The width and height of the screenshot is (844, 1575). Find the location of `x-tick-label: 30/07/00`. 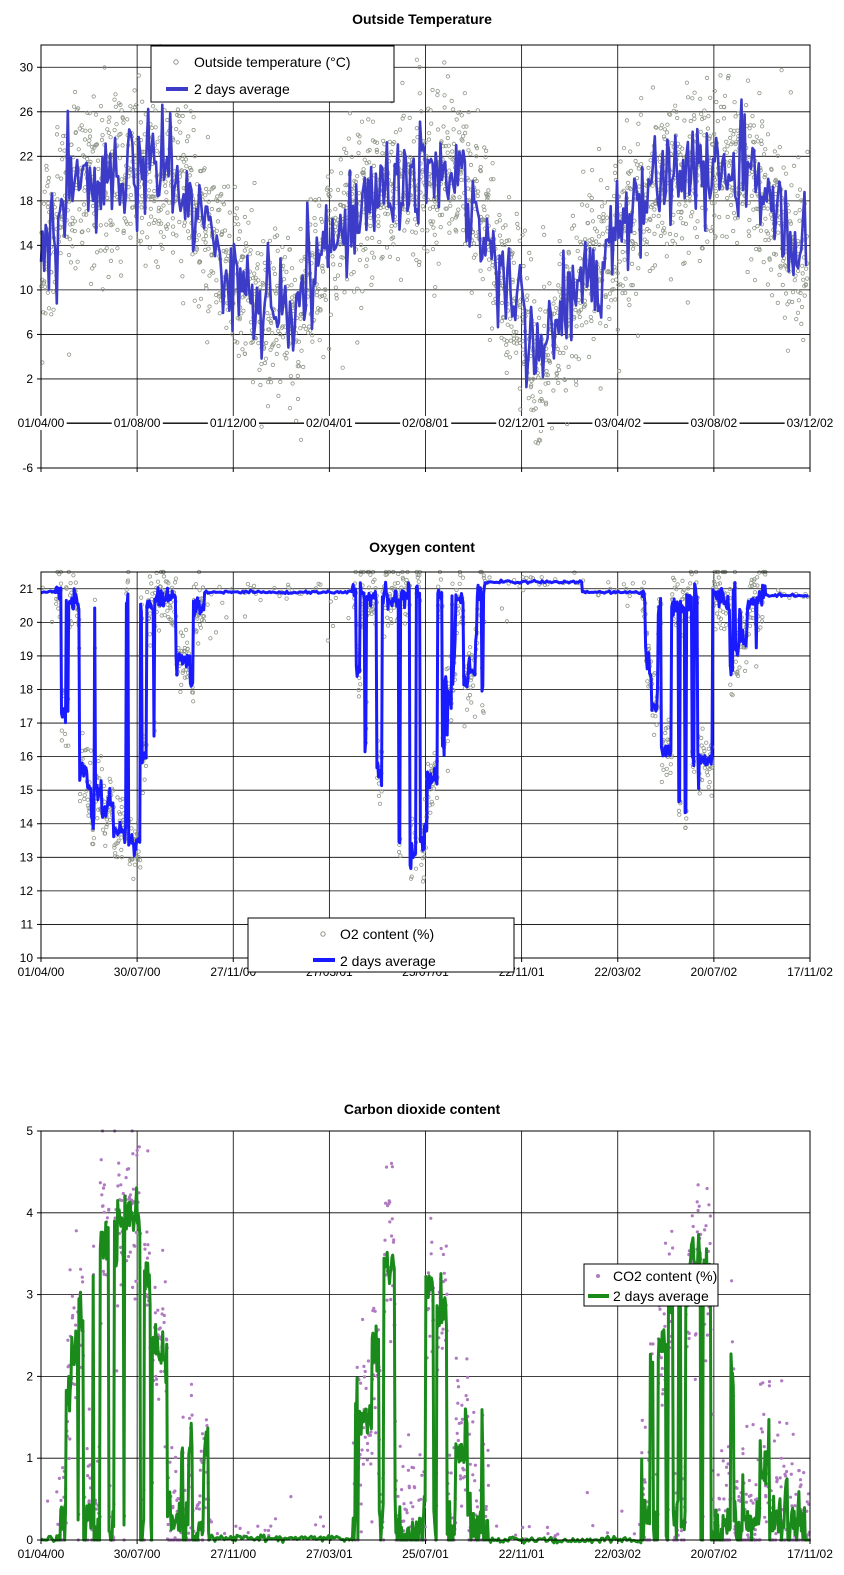

x-tick-label: 30/07/00 is located at coordinates (137, 972).